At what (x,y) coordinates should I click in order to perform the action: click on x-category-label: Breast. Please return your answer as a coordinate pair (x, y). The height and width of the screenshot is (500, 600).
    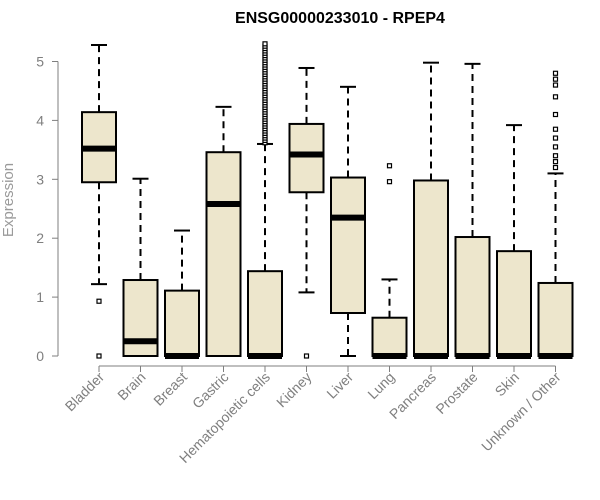
    Looking at the image, I should click on (170, 389).